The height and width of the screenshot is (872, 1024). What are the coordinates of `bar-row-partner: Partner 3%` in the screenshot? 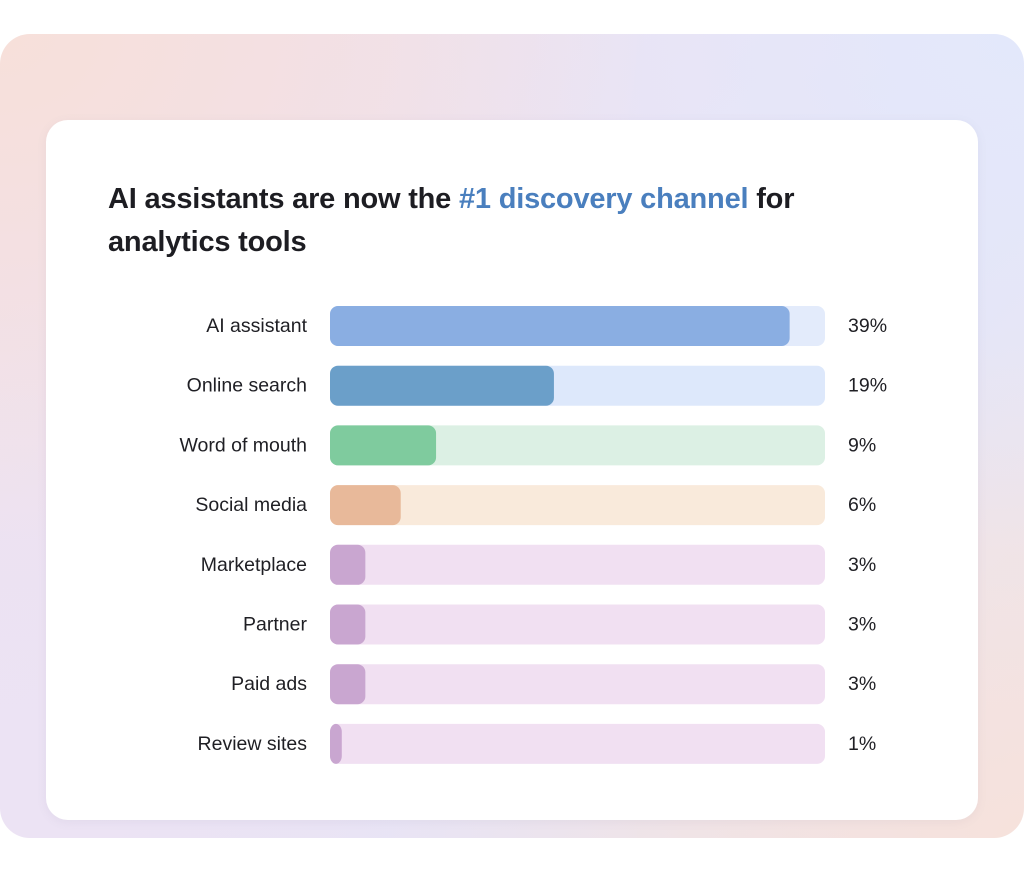 It's located at (559, 624).